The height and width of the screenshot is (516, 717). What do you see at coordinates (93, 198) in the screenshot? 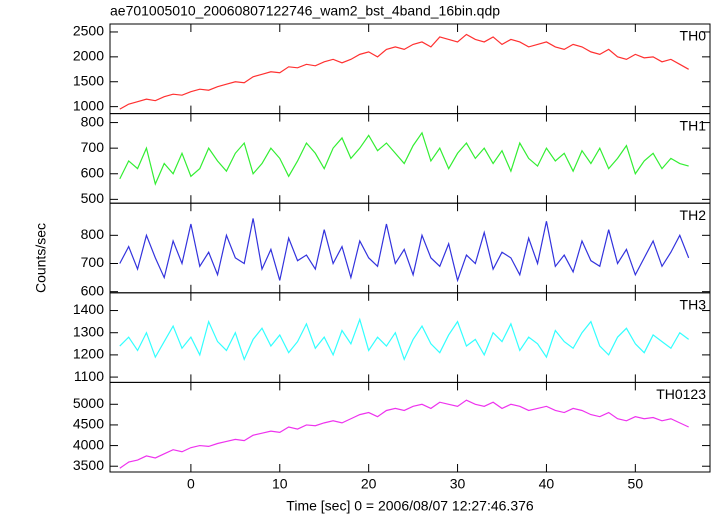
I see `y-tick-label: 500` at bounding box center [93, 198].